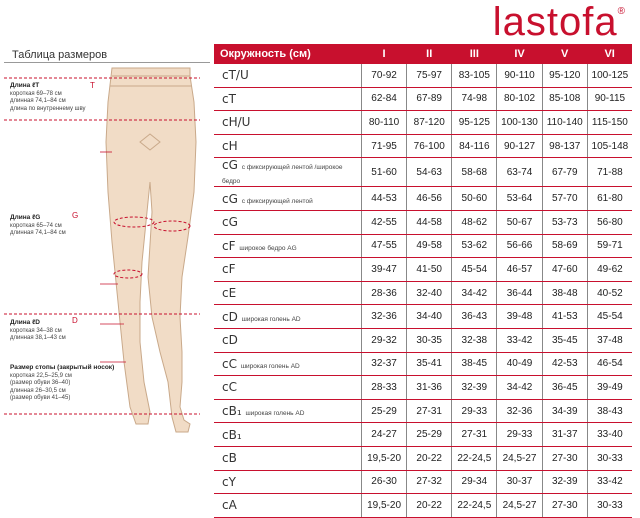 This screenshot has height=518, width=640. What do you see at coordinates (564, 387) in the screenshot?
I see `size-value-cell: 36-45` at bounding box center [564, 387].